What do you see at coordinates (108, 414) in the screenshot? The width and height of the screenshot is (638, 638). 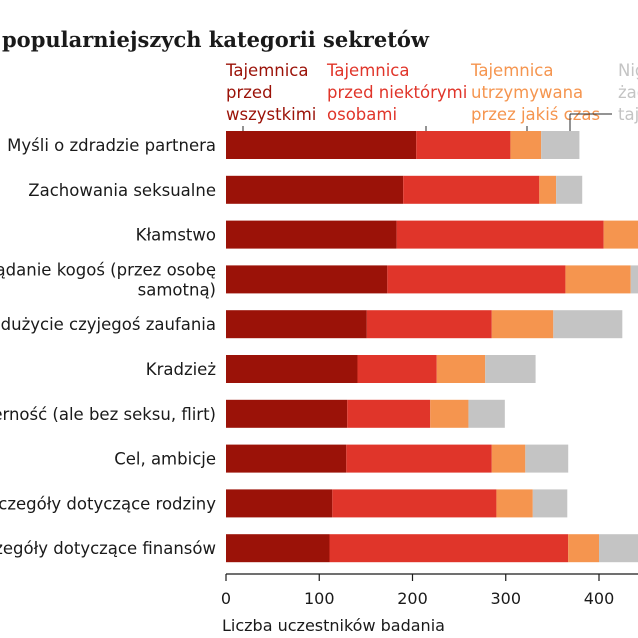 I see `category-label-6: wierność (ale bez seksu, flirt)` at bounding box center [108, 414].